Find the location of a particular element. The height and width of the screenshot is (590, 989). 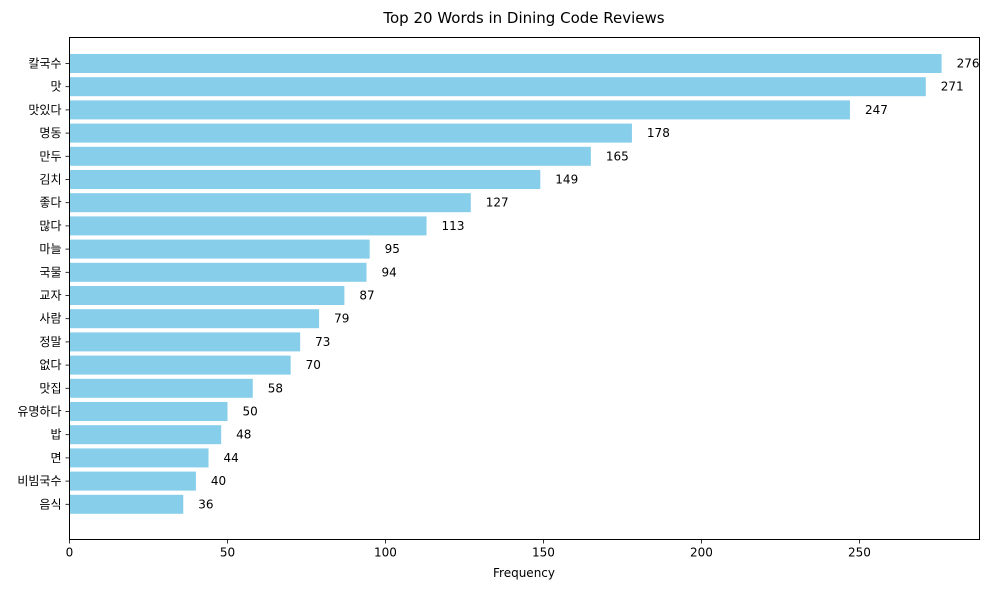

data-label: 247 is located at coordinates (876, 110).